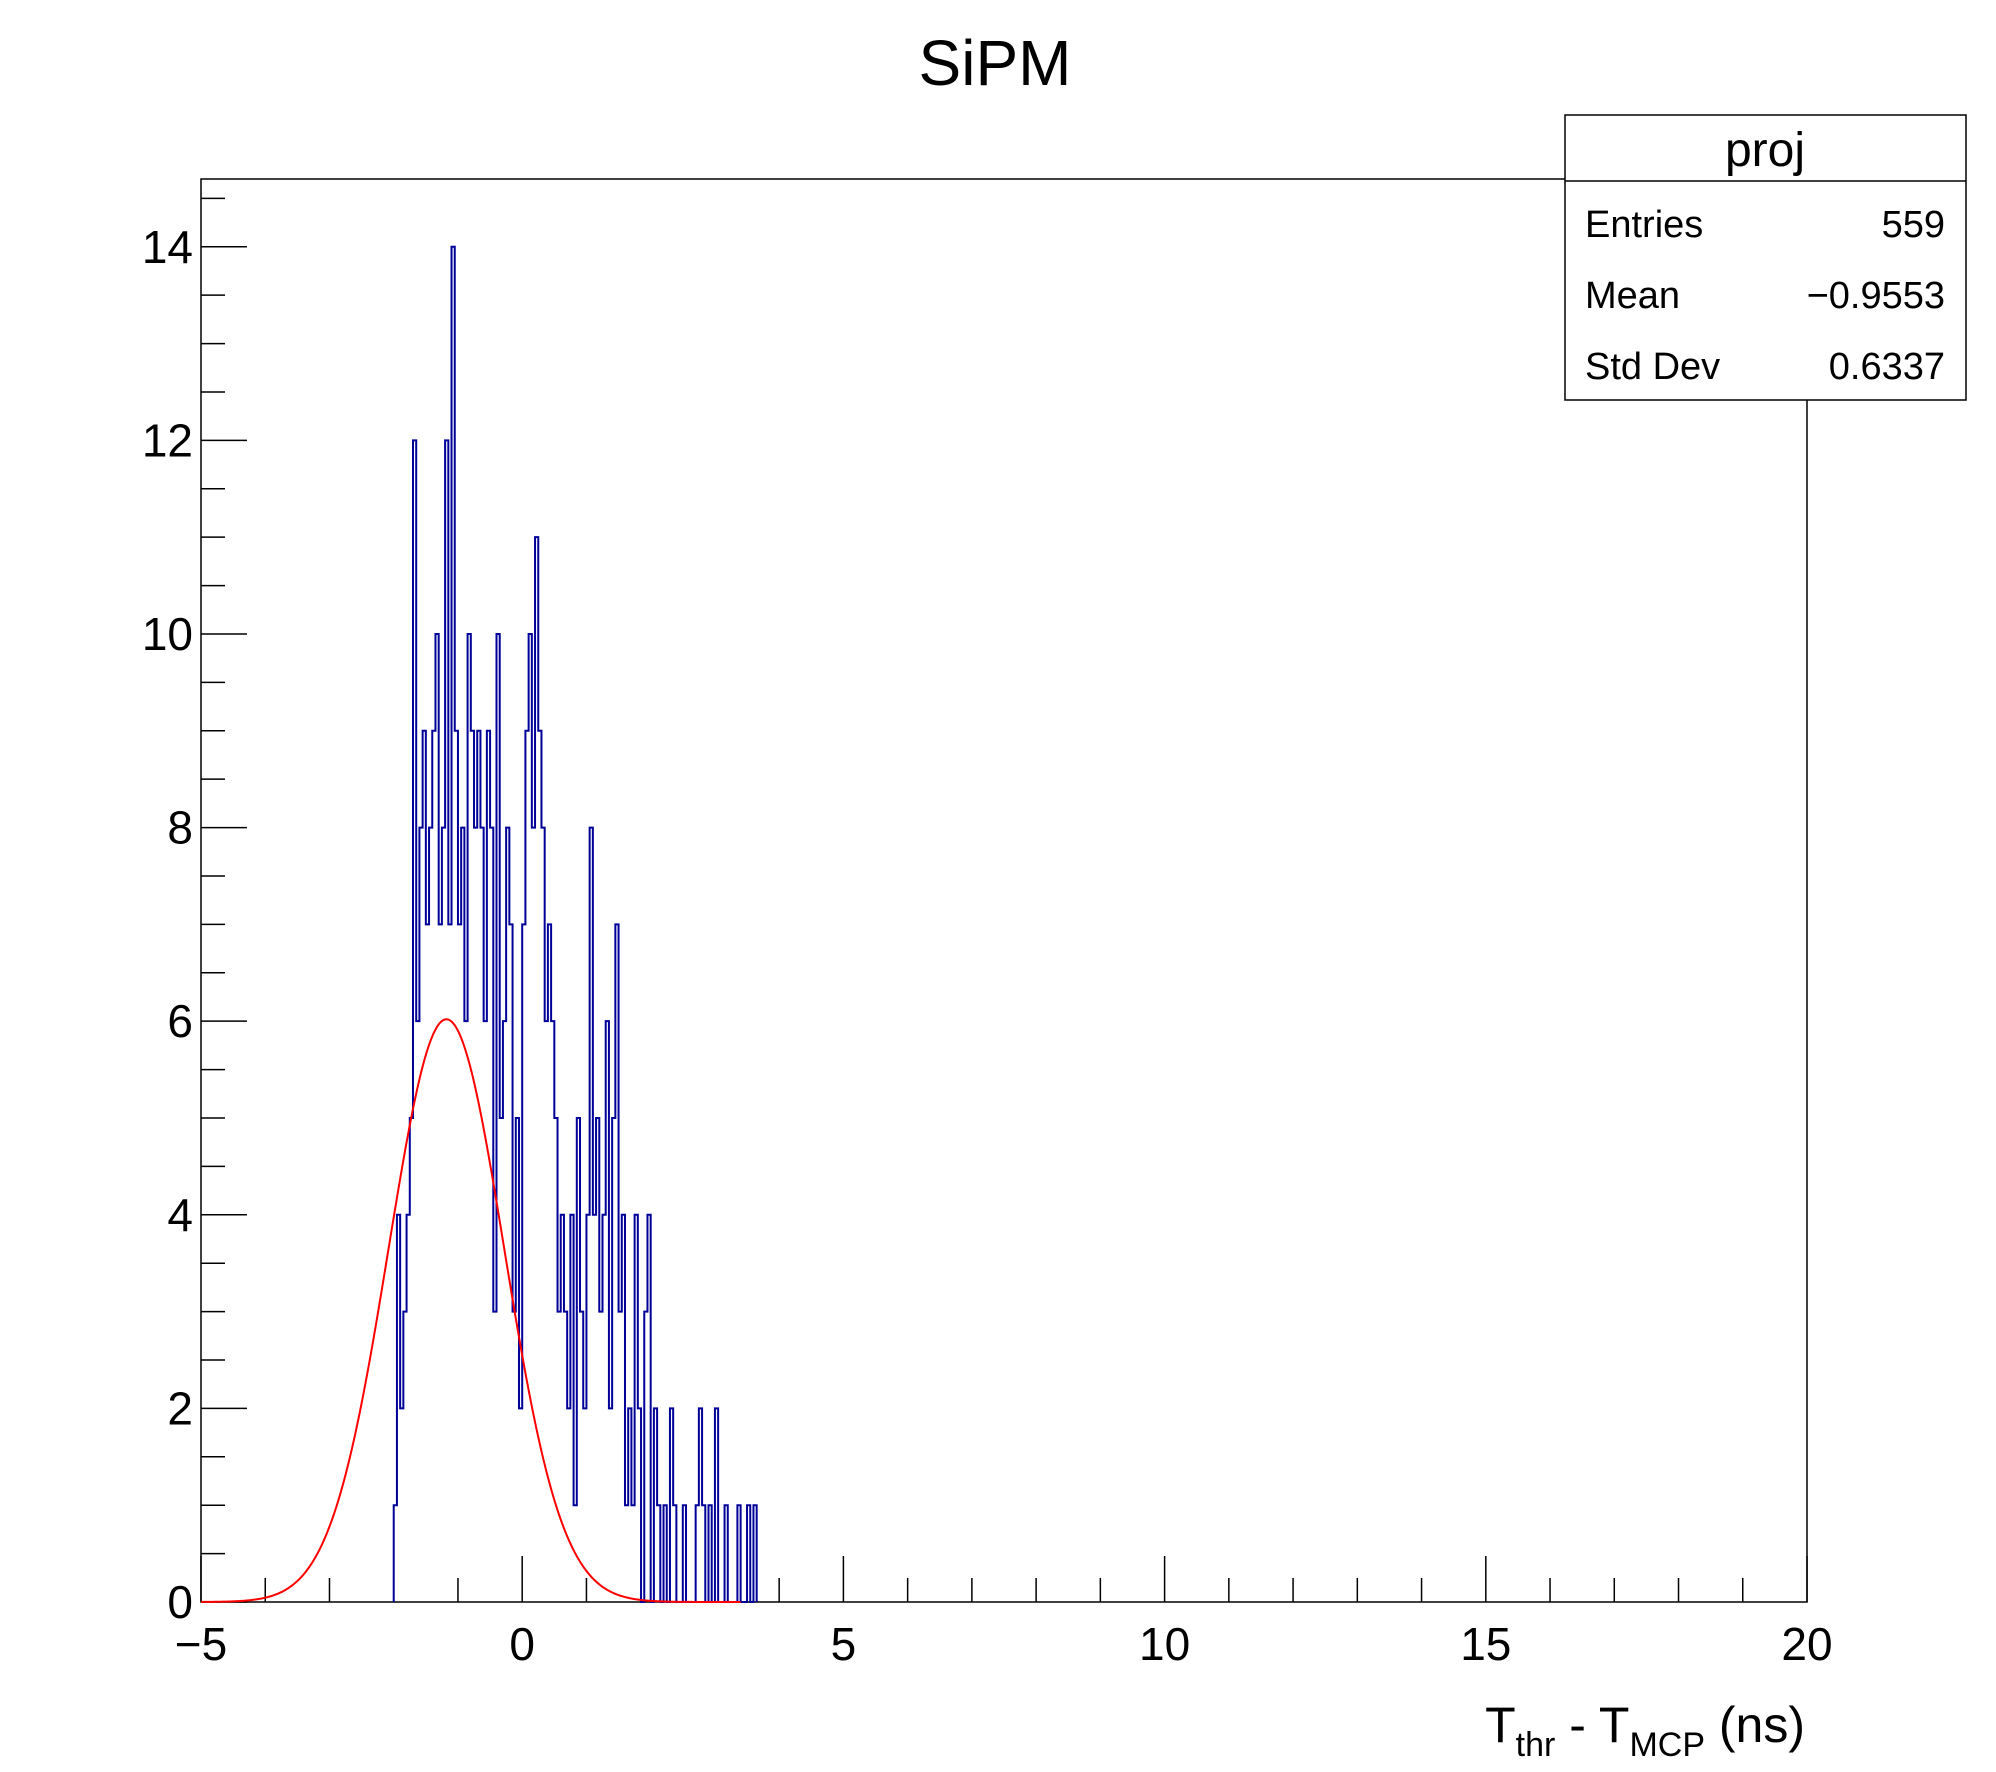  Describe the element at coordinates (1632, 296) in the screenshot. I see `stats-mean-label: Mean` at that location.